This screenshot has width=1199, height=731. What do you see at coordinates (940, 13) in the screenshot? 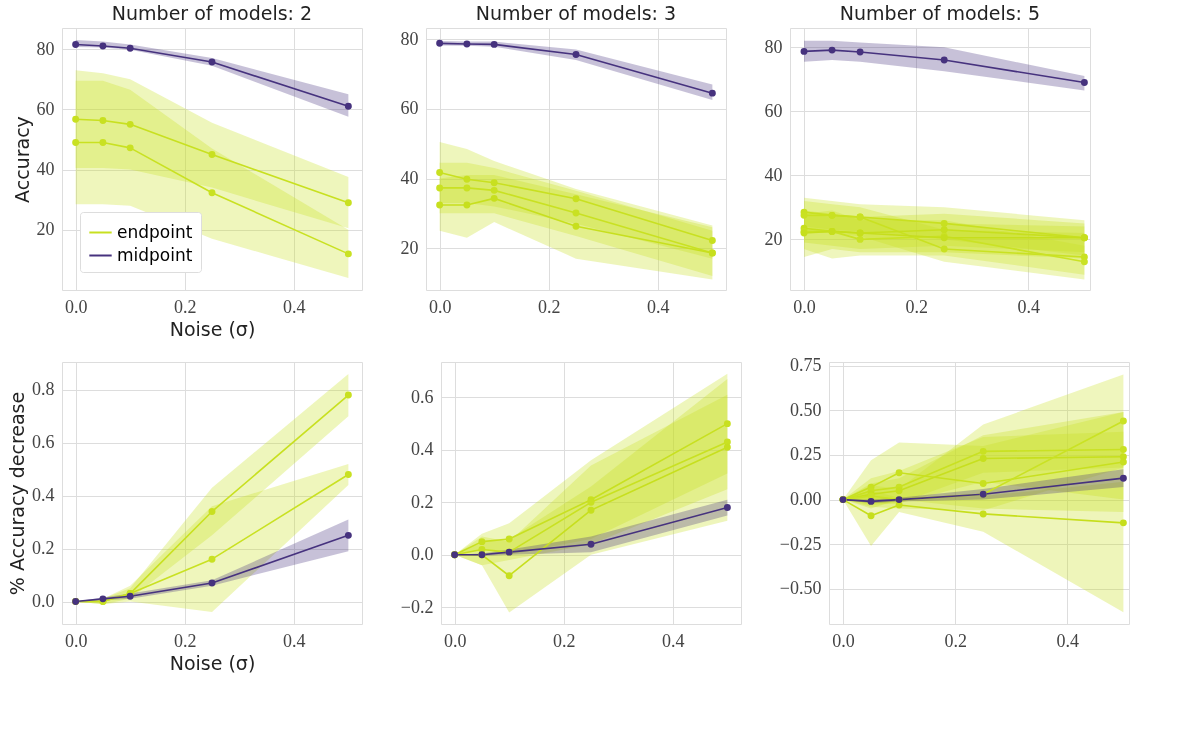
I see `chart-title: Number of models: 5` at bounding box center [940, 13].